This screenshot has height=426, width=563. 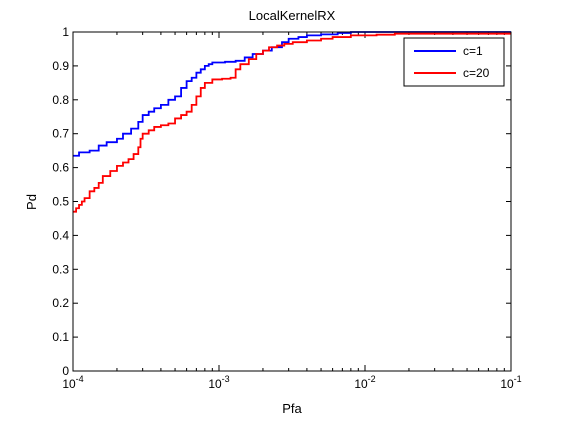 What do you see at coordinates (65, 371) in the screenshot?
I see `y-tick-label: 0` at bounding box center [65, 371].